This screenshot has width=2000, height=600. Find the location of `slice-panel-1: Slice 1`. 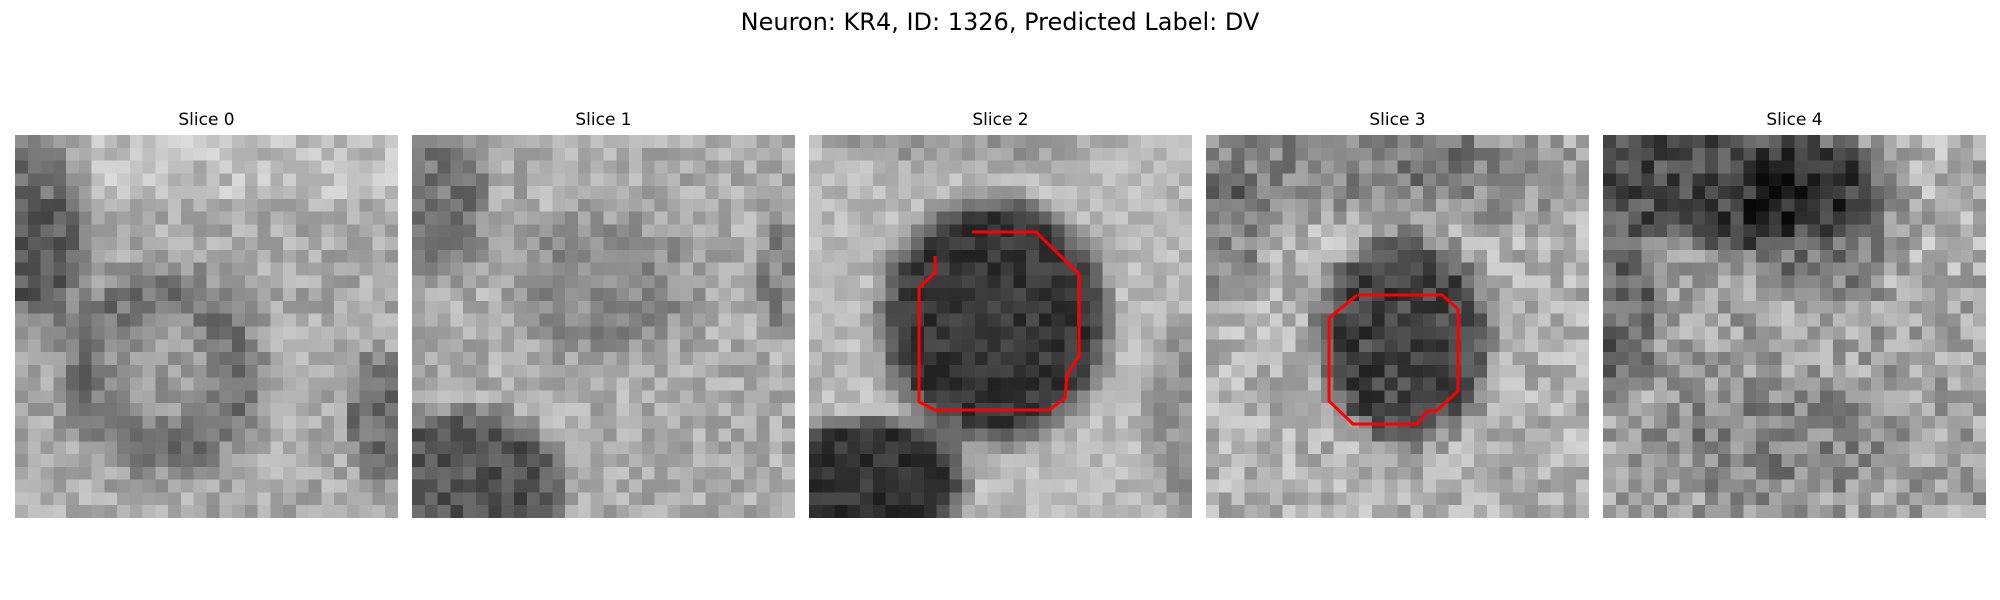

slice-panel-1: Slice 1 is located at coordinates (603, 313).